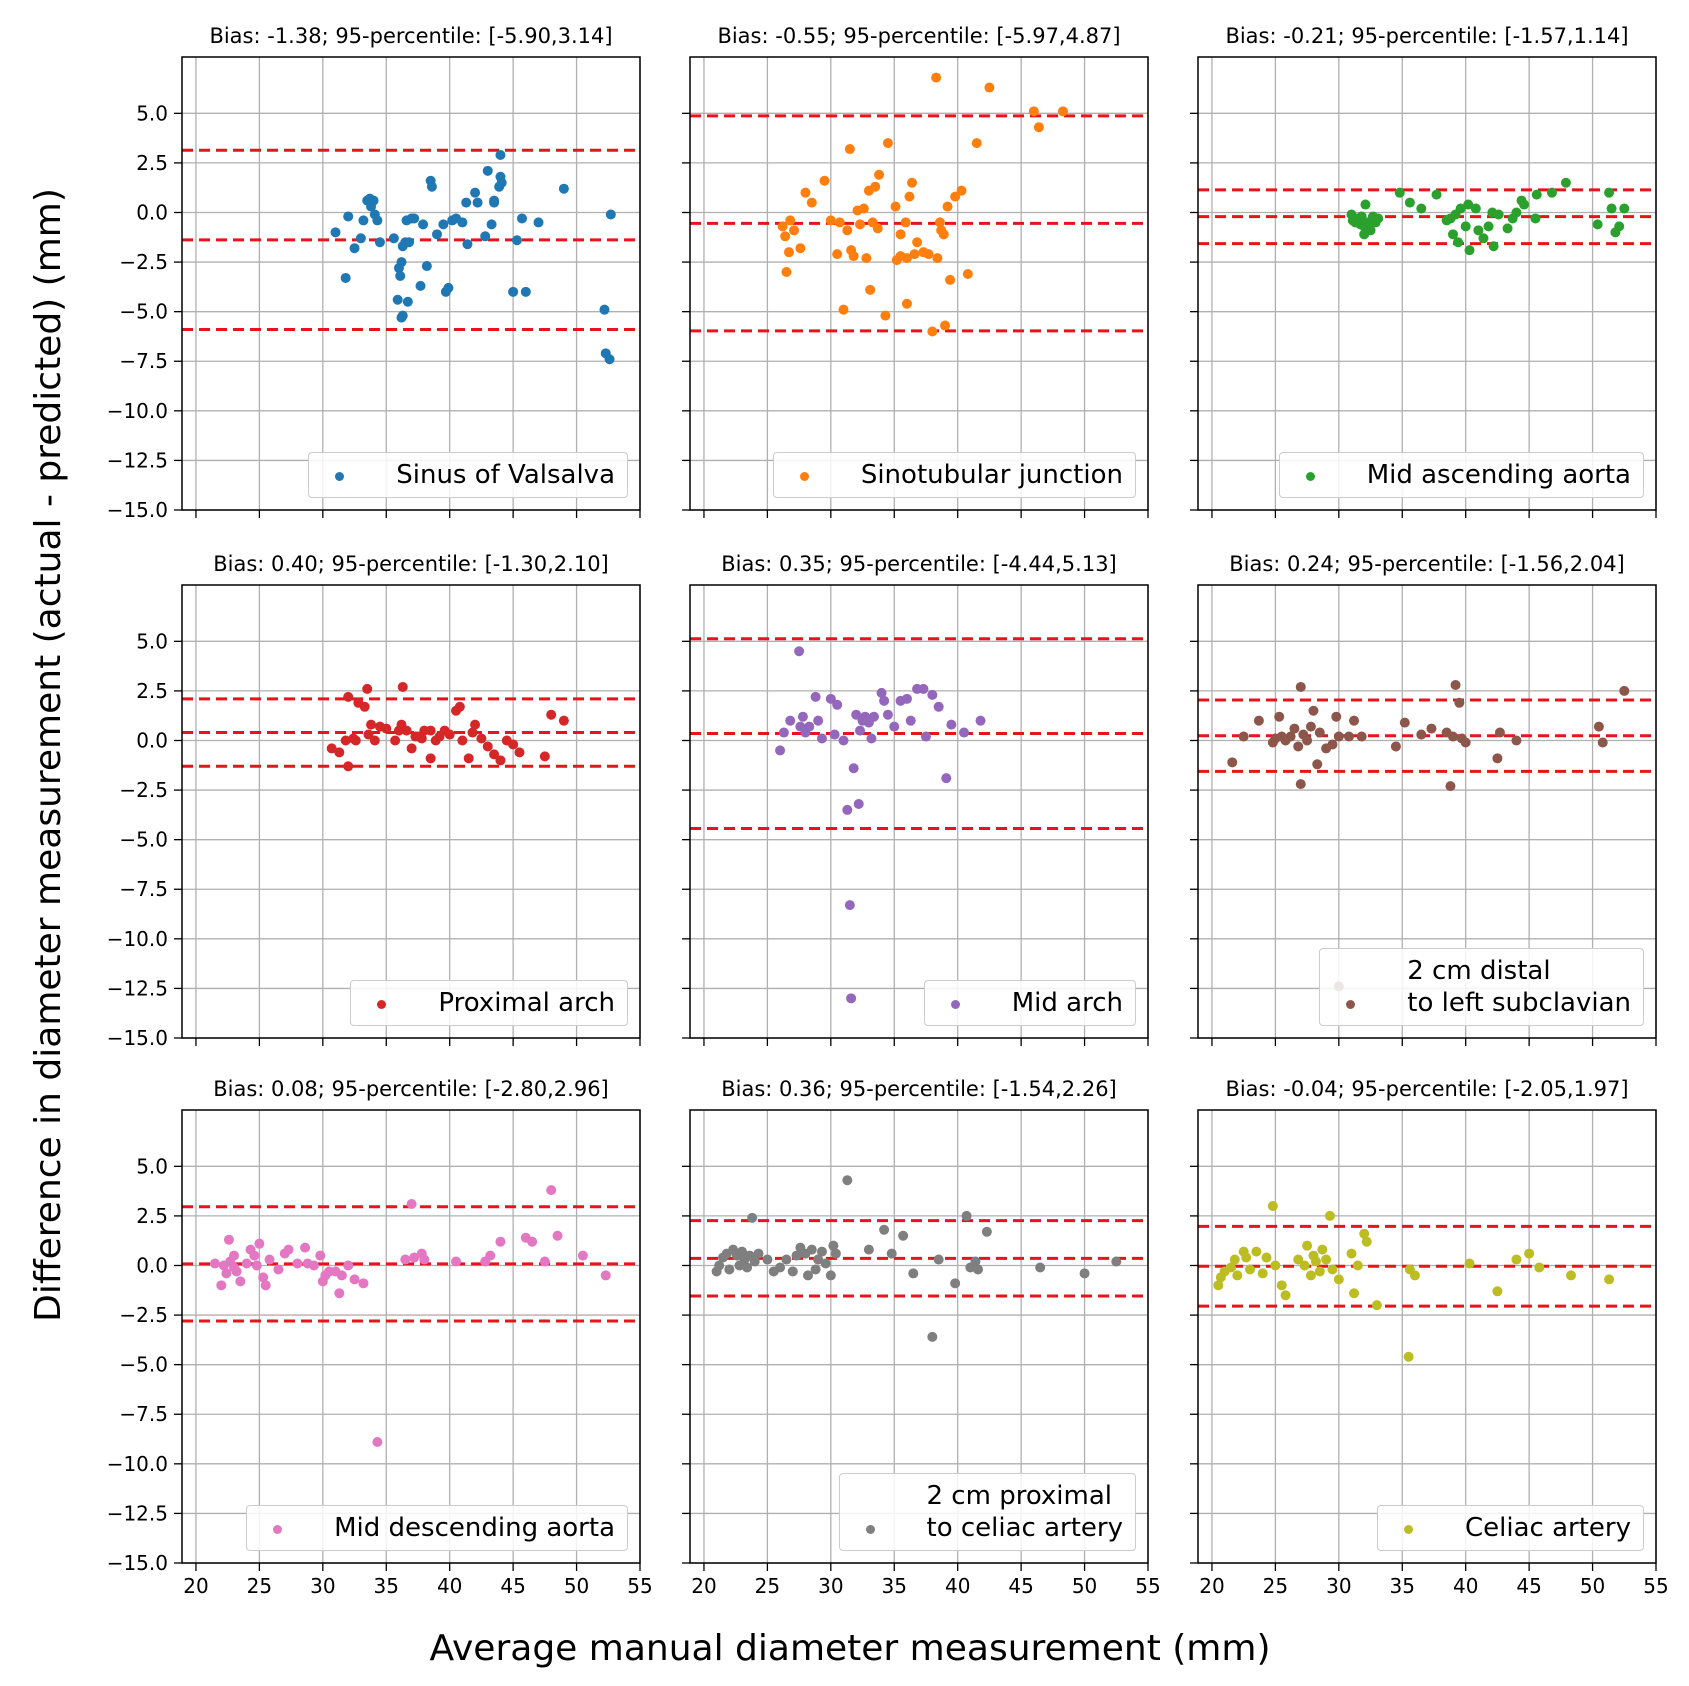 This screenshot has width=1689, height=1686. What do you see at coordinates (918, 36) in the screenshot?
I see `panel-title: Bias: -0.55; 95-percentile: [-5.97,4.87]` at bounding box center [918, 36].